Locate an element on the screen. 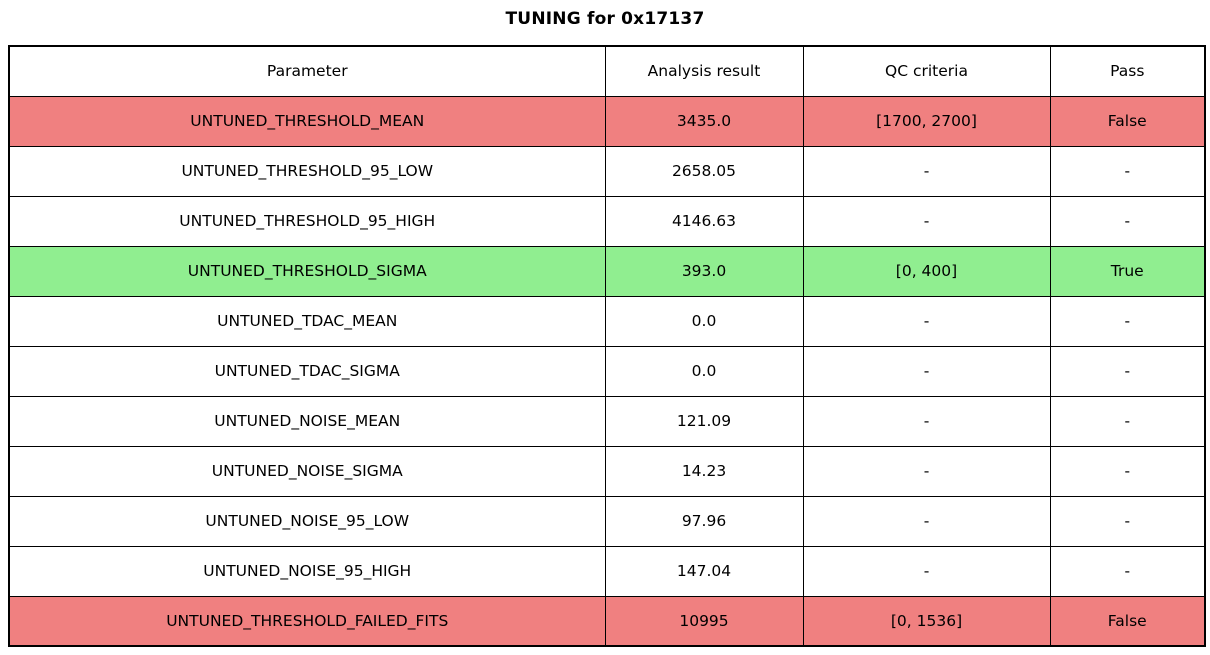 This screenshot has width=1210, height=655. cell-parameter: UNTUNED_NOISE_95_LOW is located at coordinates (307, 521).